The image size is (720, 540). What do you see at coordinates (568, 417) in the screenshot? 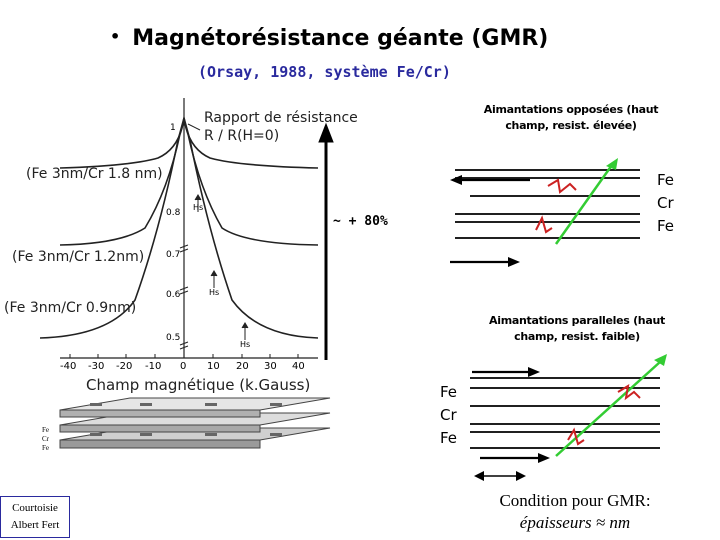
I see `parallel-diagram` at bounding box center [568, 417].